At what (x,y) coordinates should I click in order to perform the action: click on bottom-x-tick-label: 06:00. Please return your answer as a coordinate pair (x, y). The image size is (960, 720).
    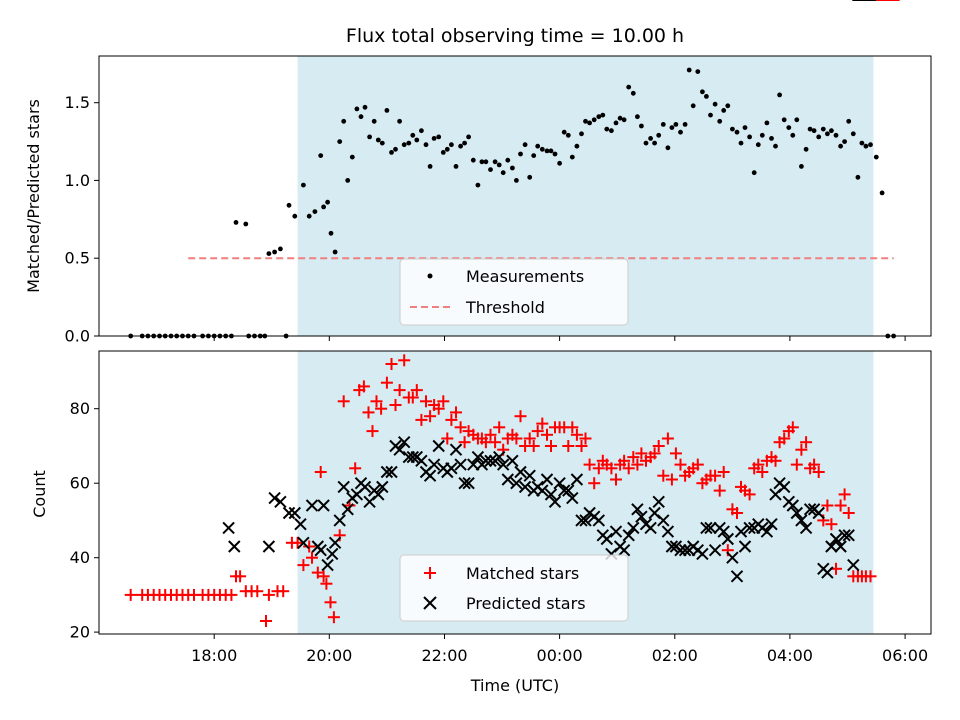
    Looking at the image, I should click on (905, 655).